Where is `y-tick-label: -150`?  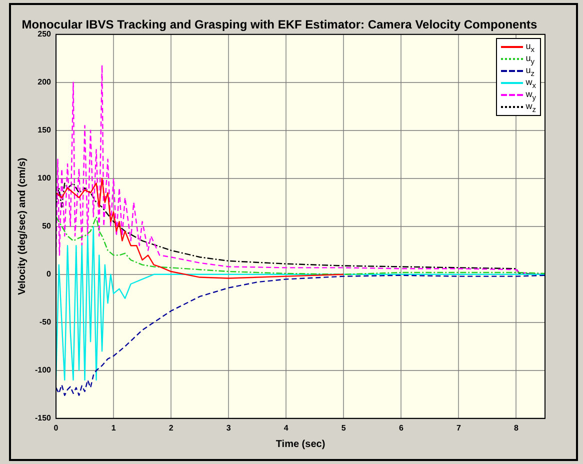 y-tick-label: -150 is located at coordinates (43, 418).